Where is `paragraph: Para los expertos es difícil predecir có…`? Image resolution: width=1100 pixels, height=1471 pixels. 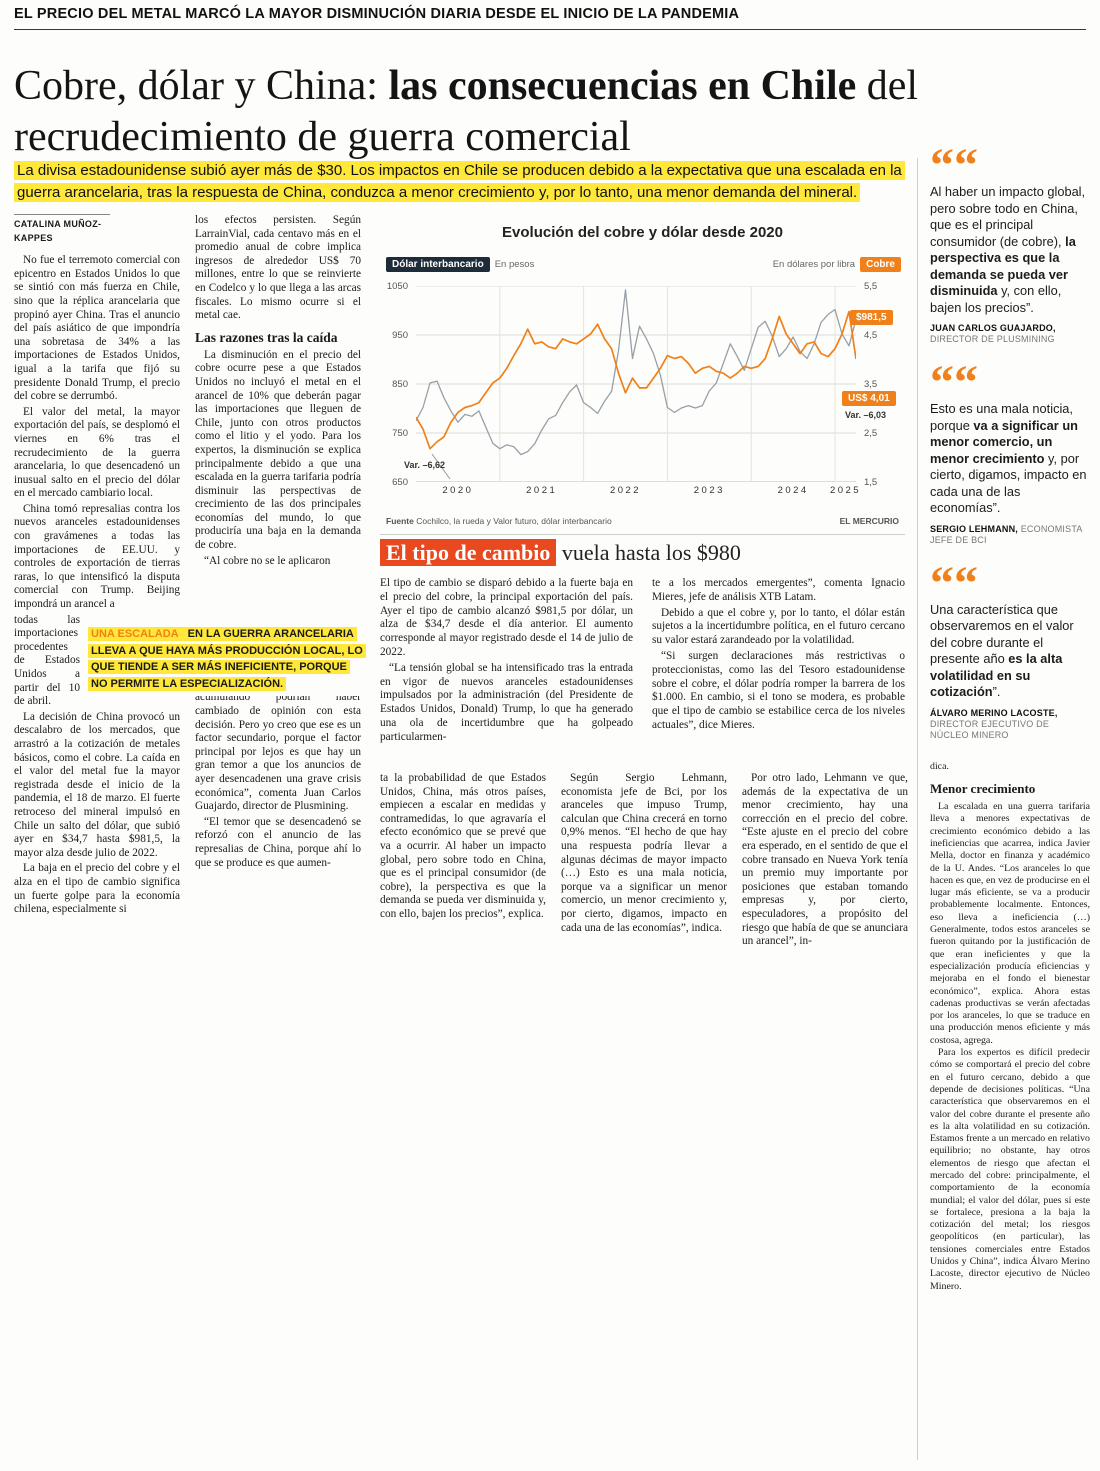
paragraph: Para los expertos es difícil predecir có… is located at coordinates (1010, 1169).